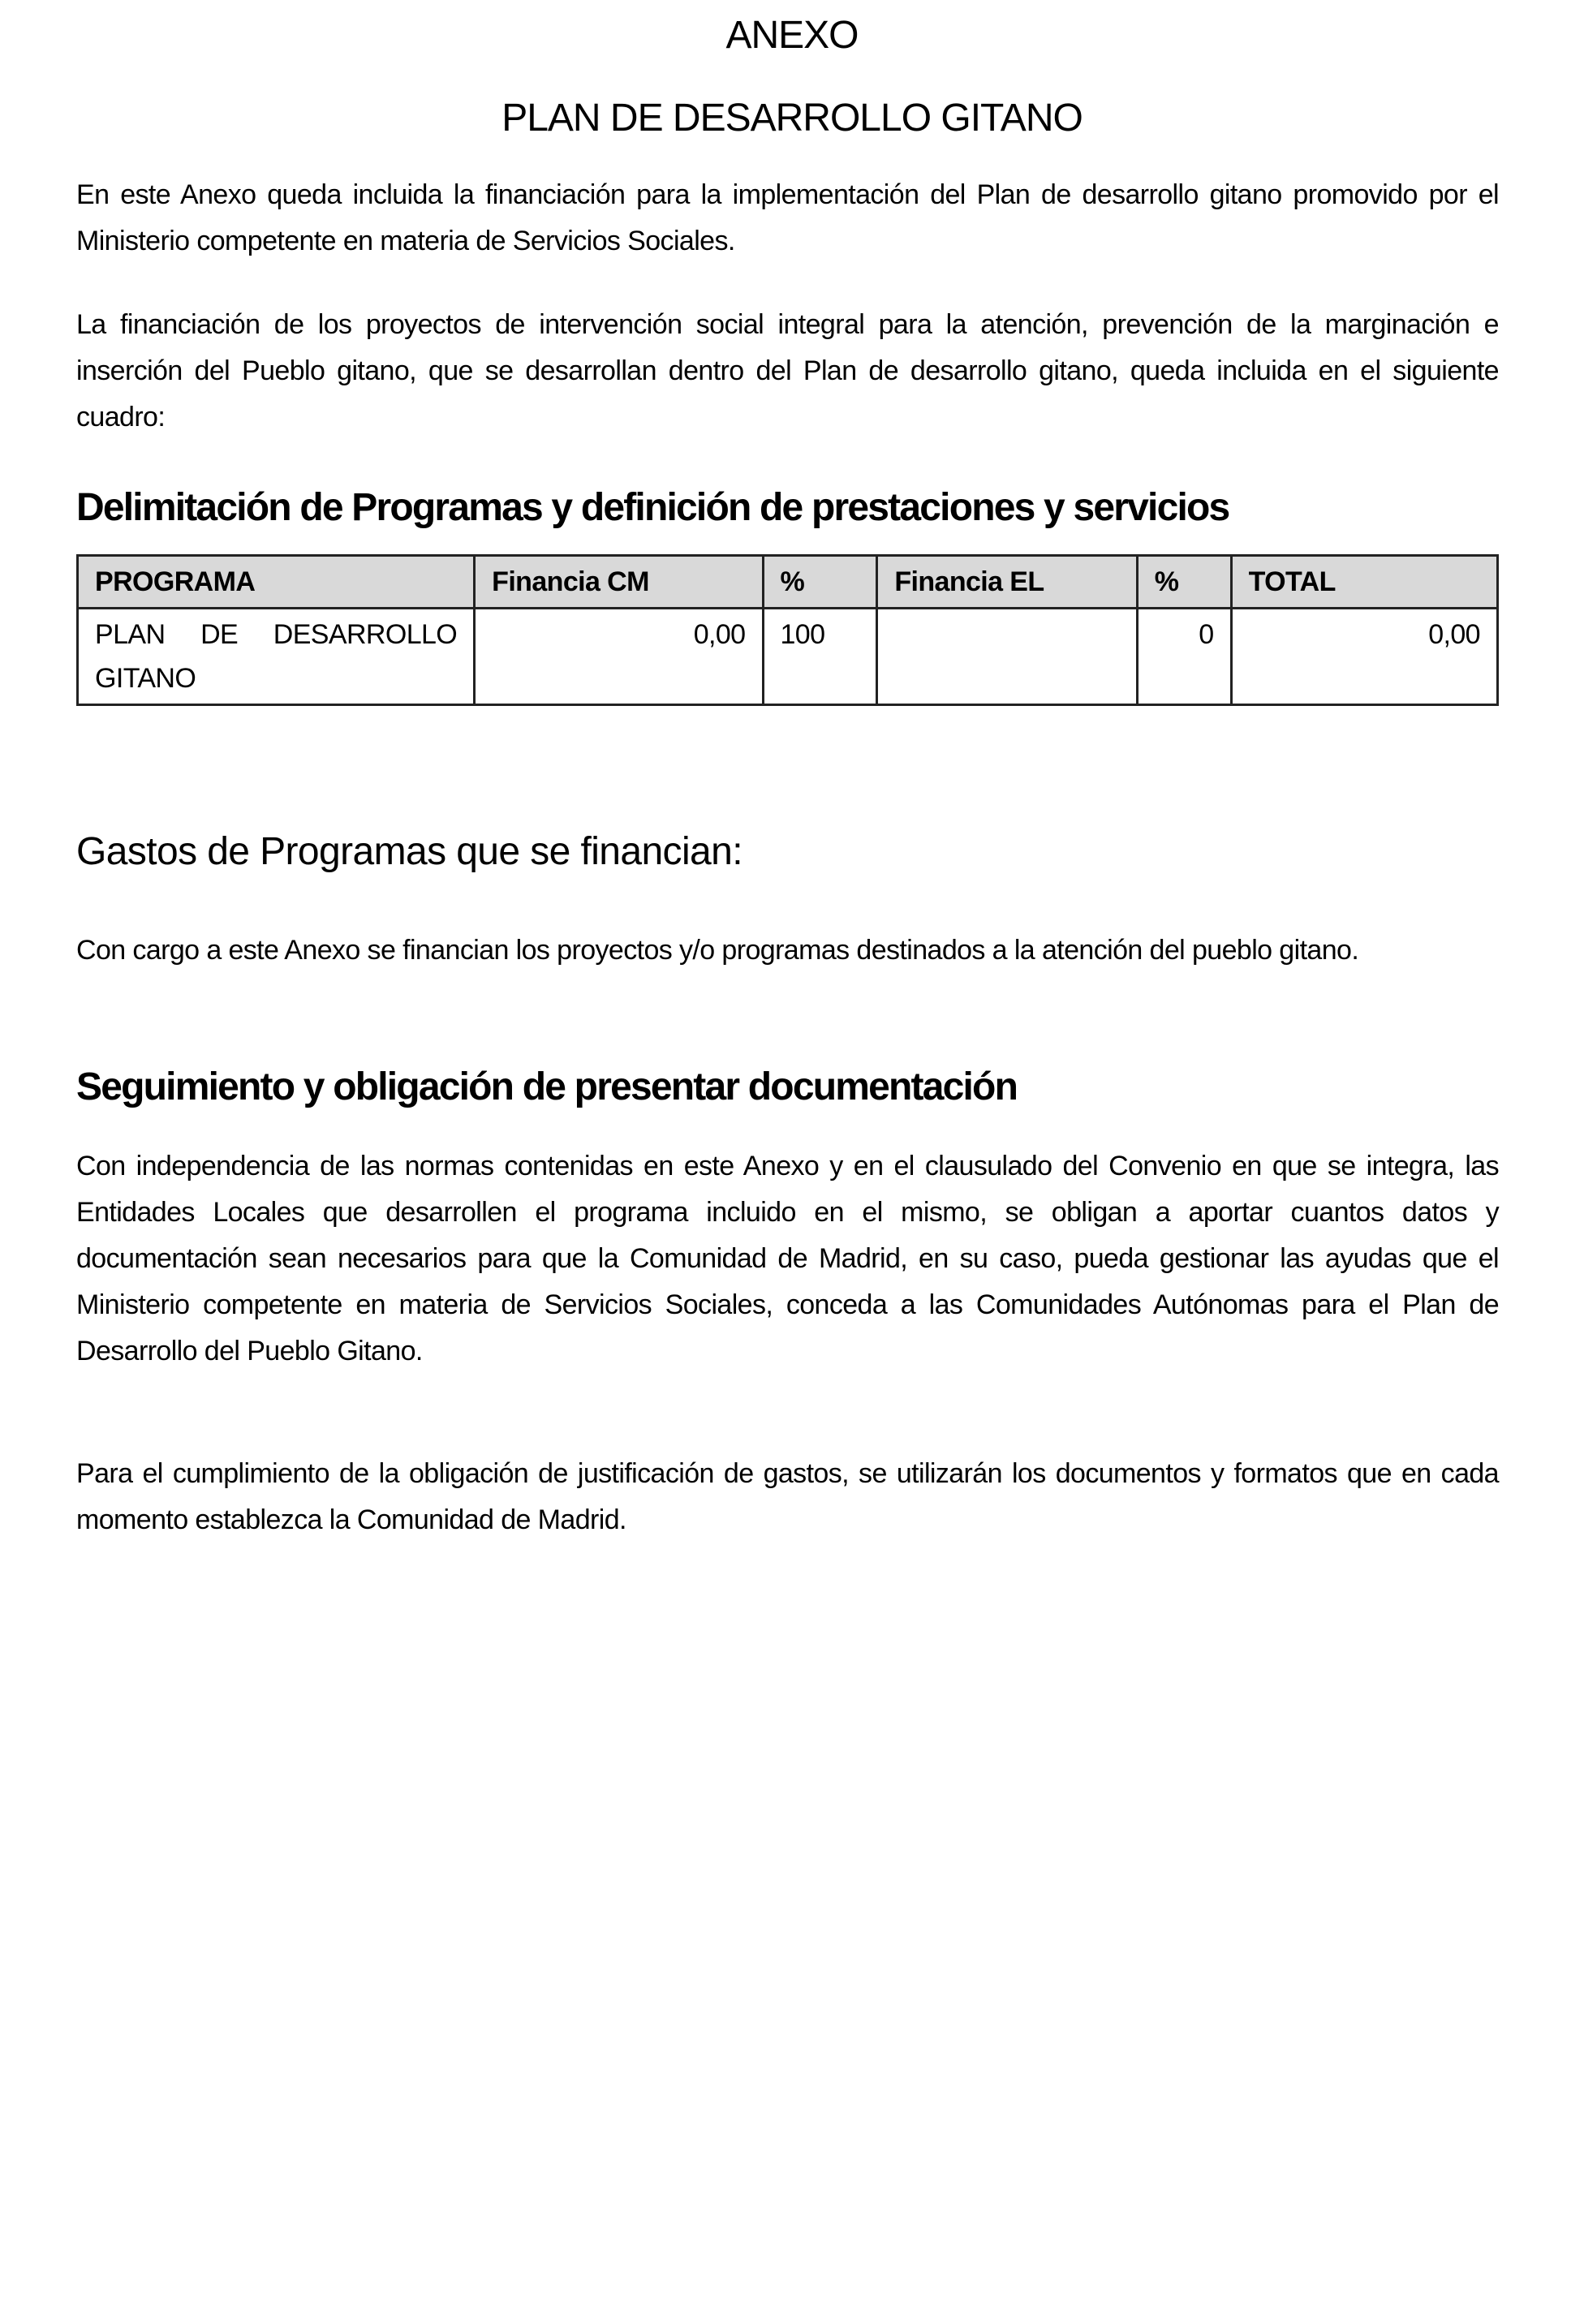 This screenshot has height=2324, width=1584. Describe the element at coordinates (618, 581) in the screenshot. I see `header-financia-cm: Financia CM` at that location.